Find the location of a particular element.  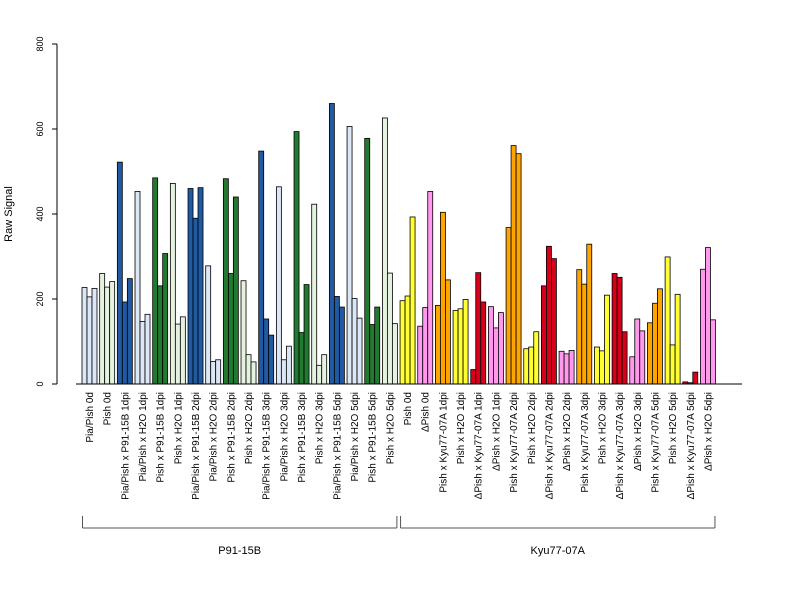

category-label: ΔPish x Kyu77-07A 3dpi is located at coordinates (620, 445).